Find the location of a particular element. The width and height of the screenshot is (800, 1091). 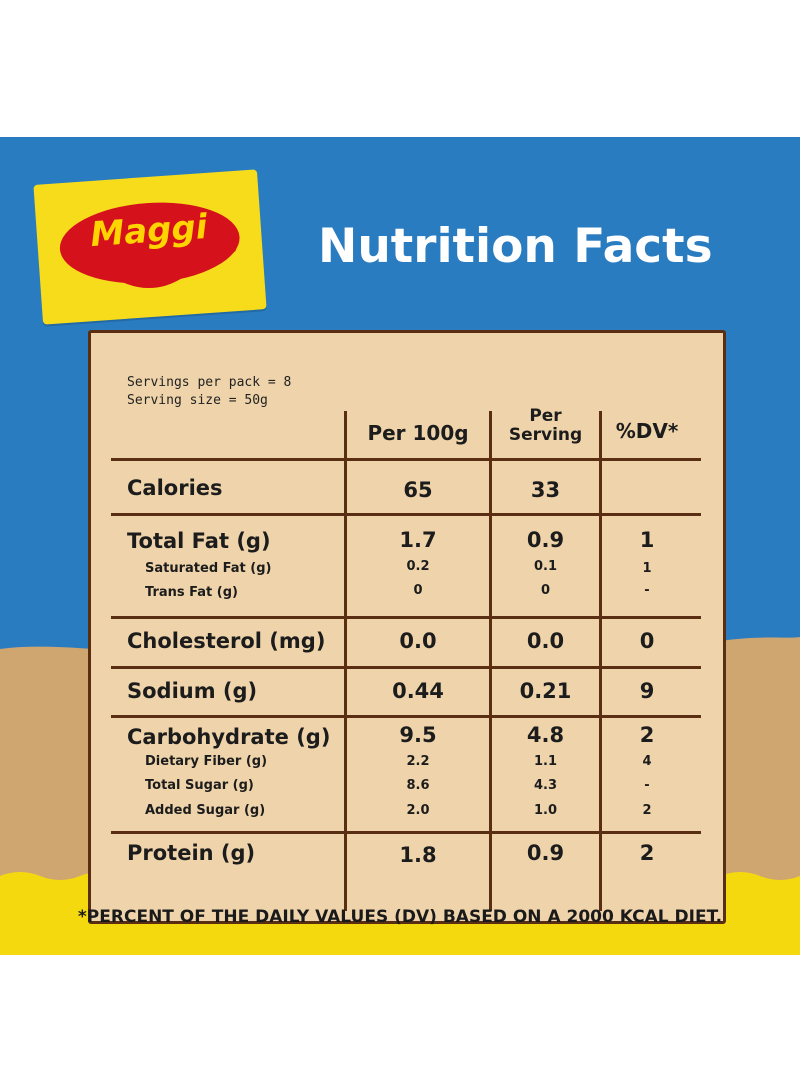

row-label-dietary-fiber: Dietary Fiber (g) is located at coordinates (206, 761).